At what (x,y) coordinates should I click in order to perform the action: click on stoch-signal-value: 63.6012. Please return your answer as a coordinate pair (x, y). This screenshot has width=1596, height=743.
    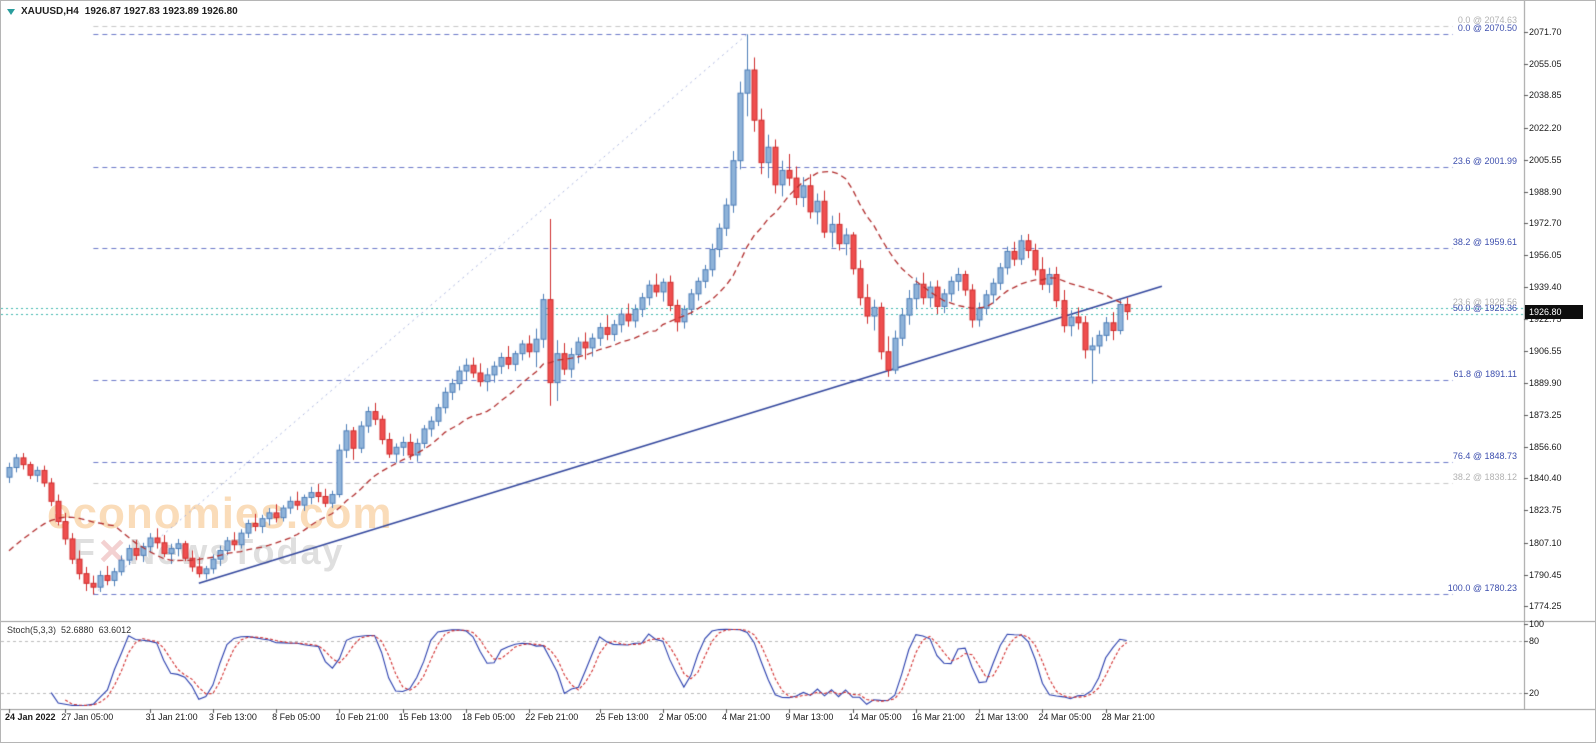
    Looking at the image, I should click on (115, 630).